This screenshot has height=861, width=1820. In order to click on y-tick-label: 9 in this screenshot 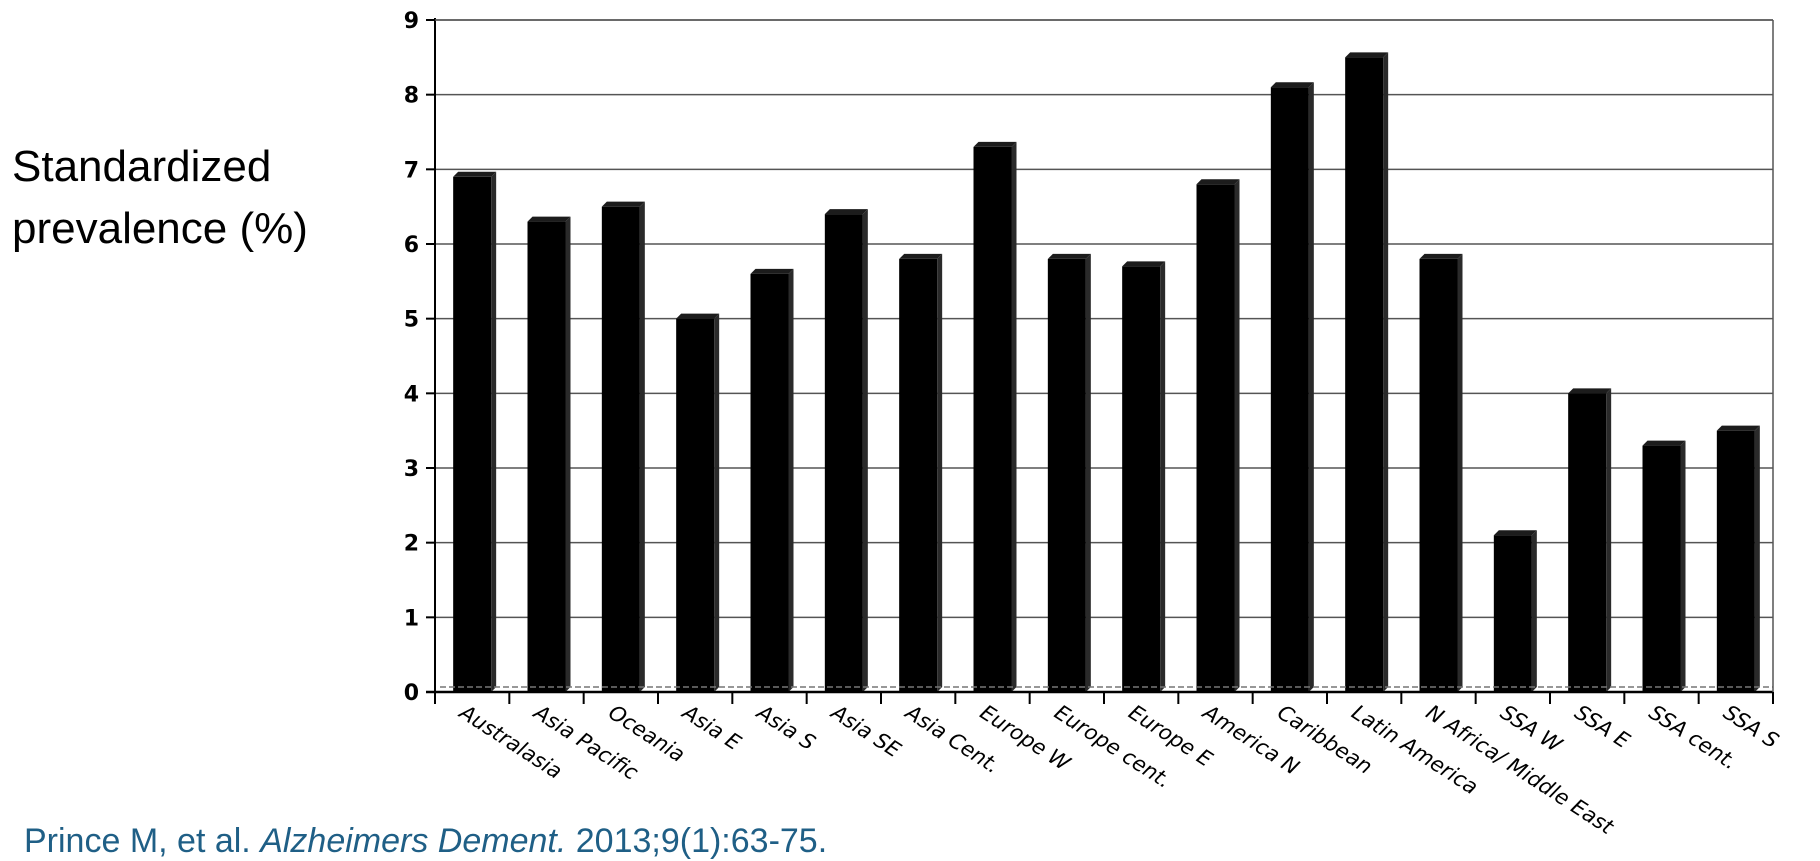, I will do `click(411, 21)`.